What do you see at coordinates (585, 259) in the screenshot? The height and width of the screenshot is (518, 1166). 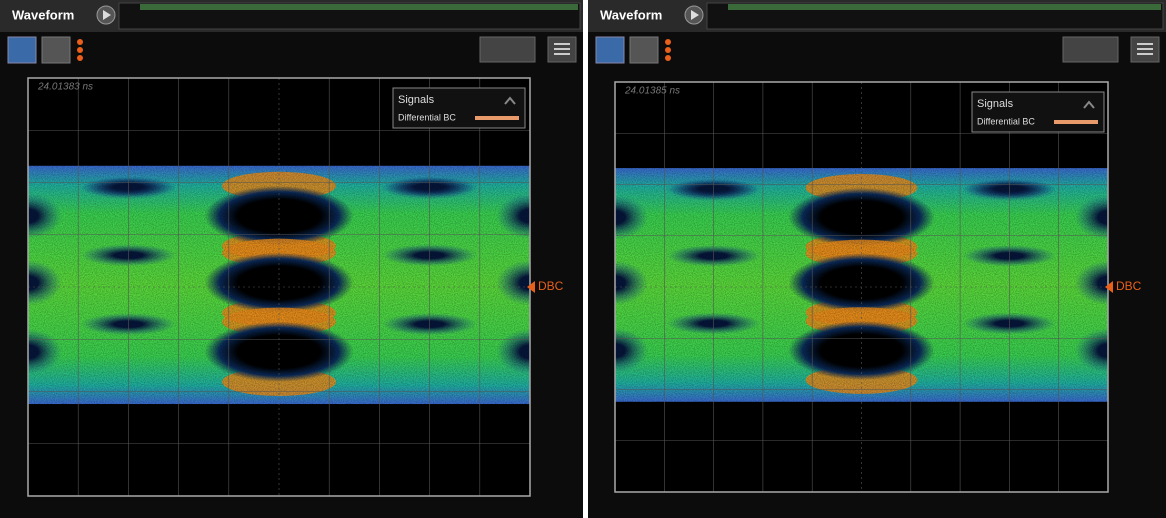 I see `panel-gap` at bounding box center [585, 259].